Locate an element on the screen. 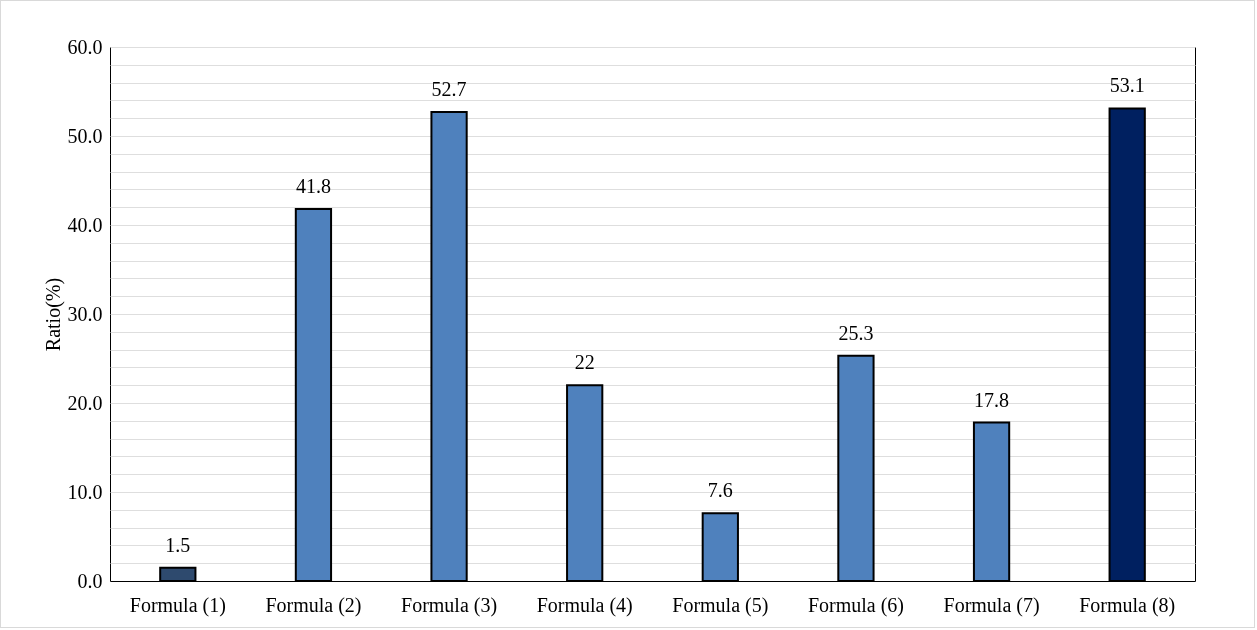  y-tick-label: 30.0 is located at coordinates (85, 313).